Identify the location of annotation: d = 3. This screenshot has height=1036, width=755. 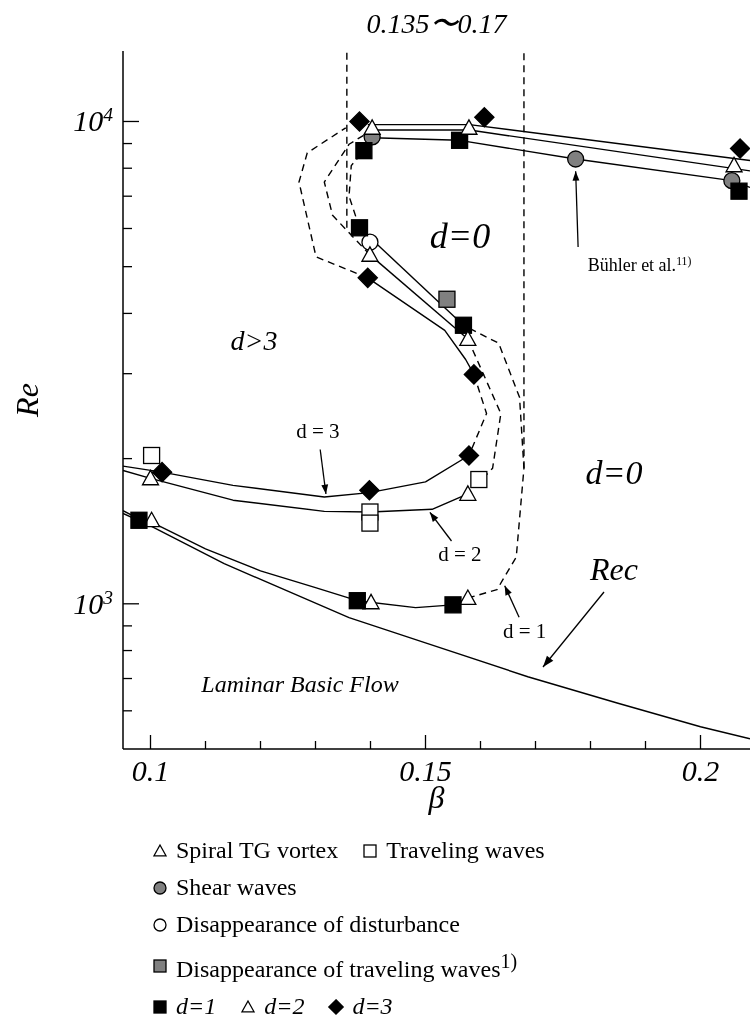
(318, 431).